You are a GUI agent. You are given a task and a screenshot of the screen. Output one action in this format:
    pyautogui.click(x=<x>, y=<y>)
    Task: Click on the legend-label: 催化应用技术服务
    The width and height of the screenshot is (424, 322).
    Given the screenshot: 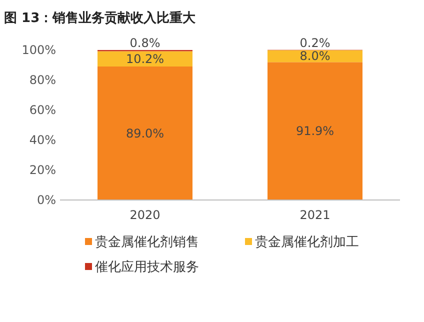 What is the action you would take?
    pyautogui.click(x=147, y=267)
    